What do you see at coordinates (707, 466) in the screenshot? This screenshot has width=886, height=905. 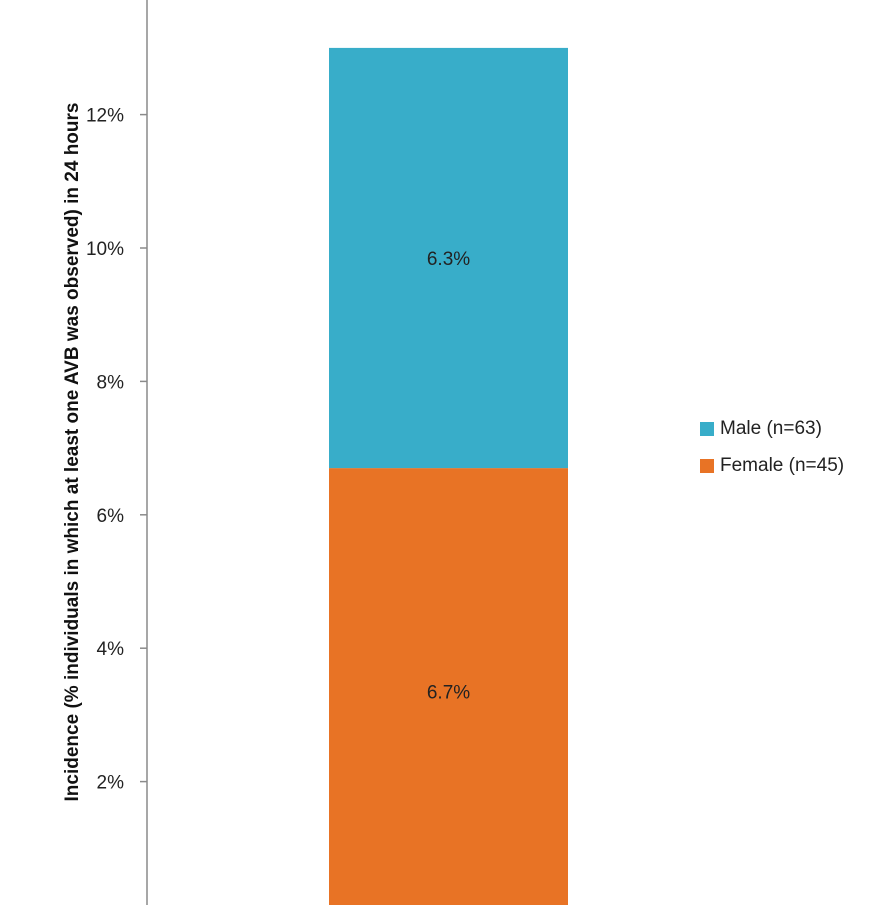 I see `legend-swatch-female` at bounding box center [707, 466].